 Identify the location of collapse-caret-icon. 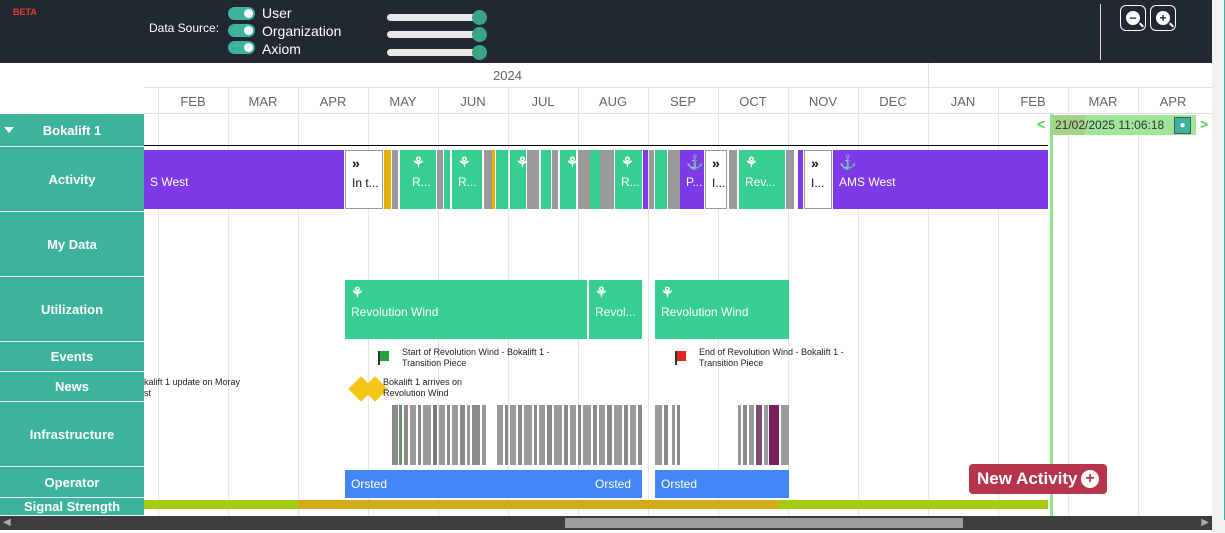
(9, 130).